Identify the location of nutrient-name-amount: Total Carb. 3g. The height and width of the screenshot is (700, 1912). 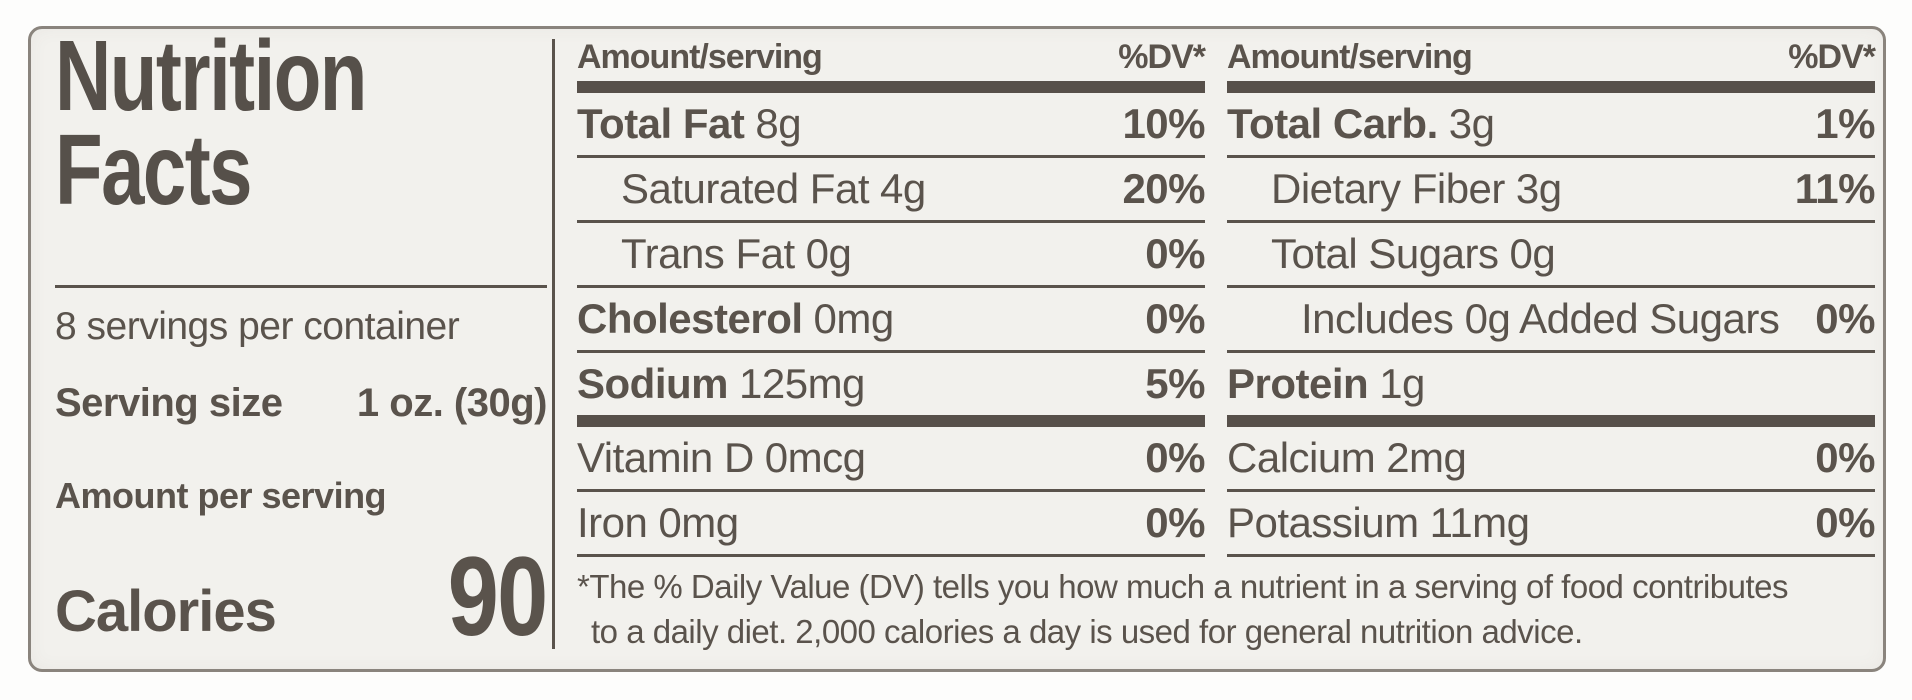
(1361, 124).